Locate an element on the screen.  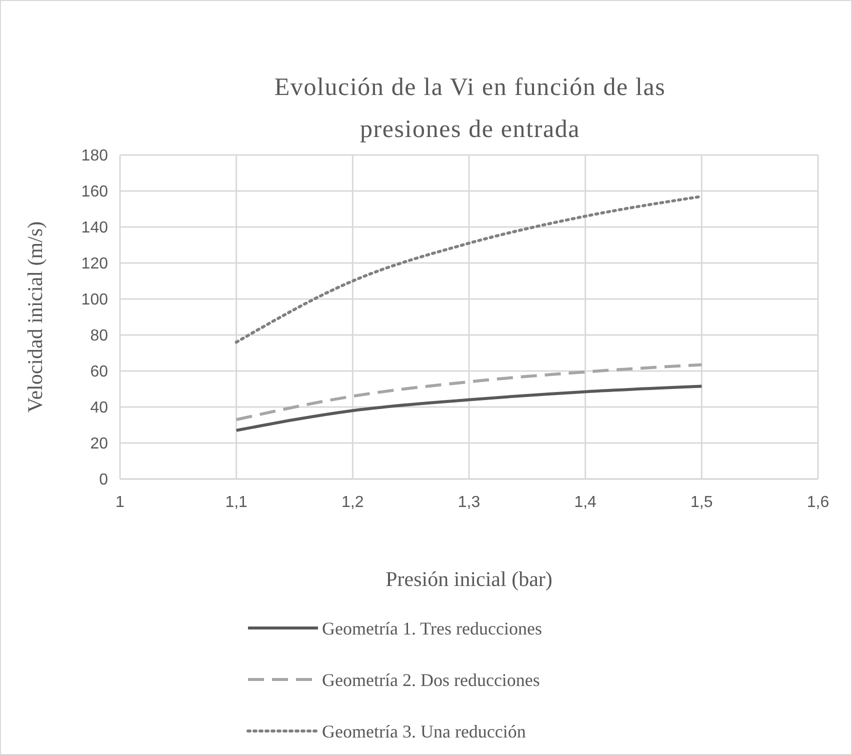
x-tick-label: 1 is located at coordinates (120, 502).